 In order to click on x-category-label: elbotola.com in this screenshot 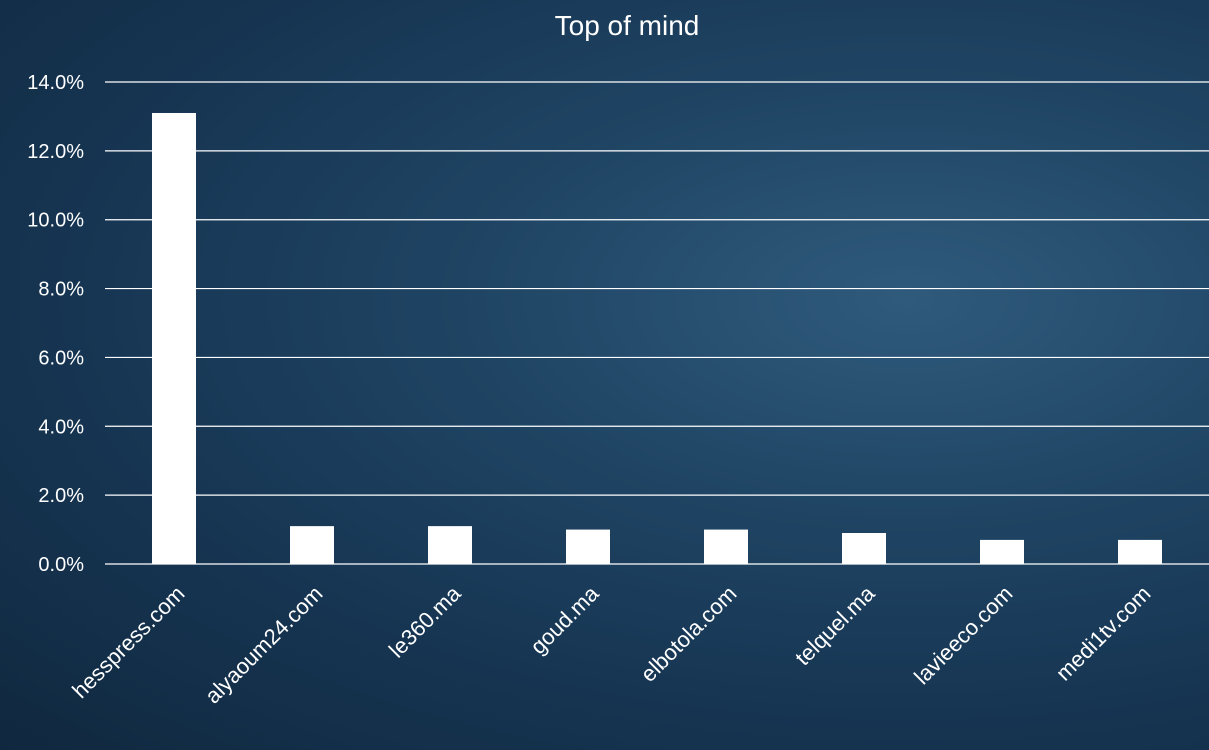, I will do `click(689, 634)`.